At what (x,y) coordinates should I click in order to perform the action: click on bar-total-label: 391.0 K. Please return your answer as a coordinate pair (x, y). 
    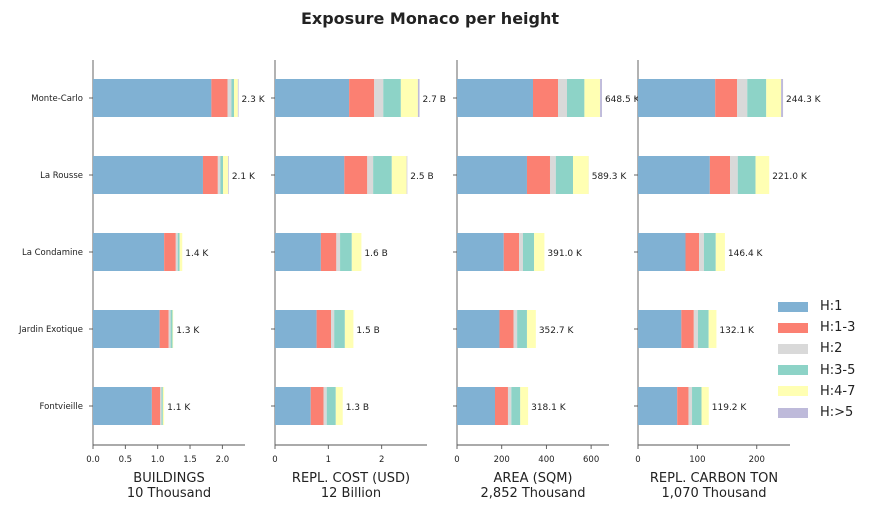
    Looking at the image, I should click on (565, 254).